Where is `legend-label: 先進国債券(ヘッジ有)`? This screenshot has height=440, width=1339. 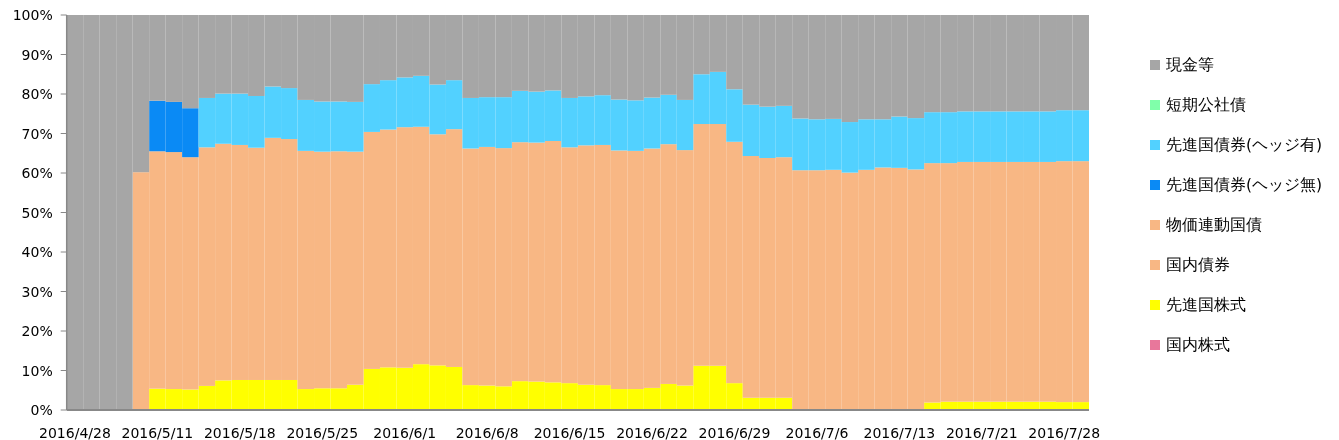
legend-label: 先進国債券(ヘッジ有) is located at coordinates (1244, 145).